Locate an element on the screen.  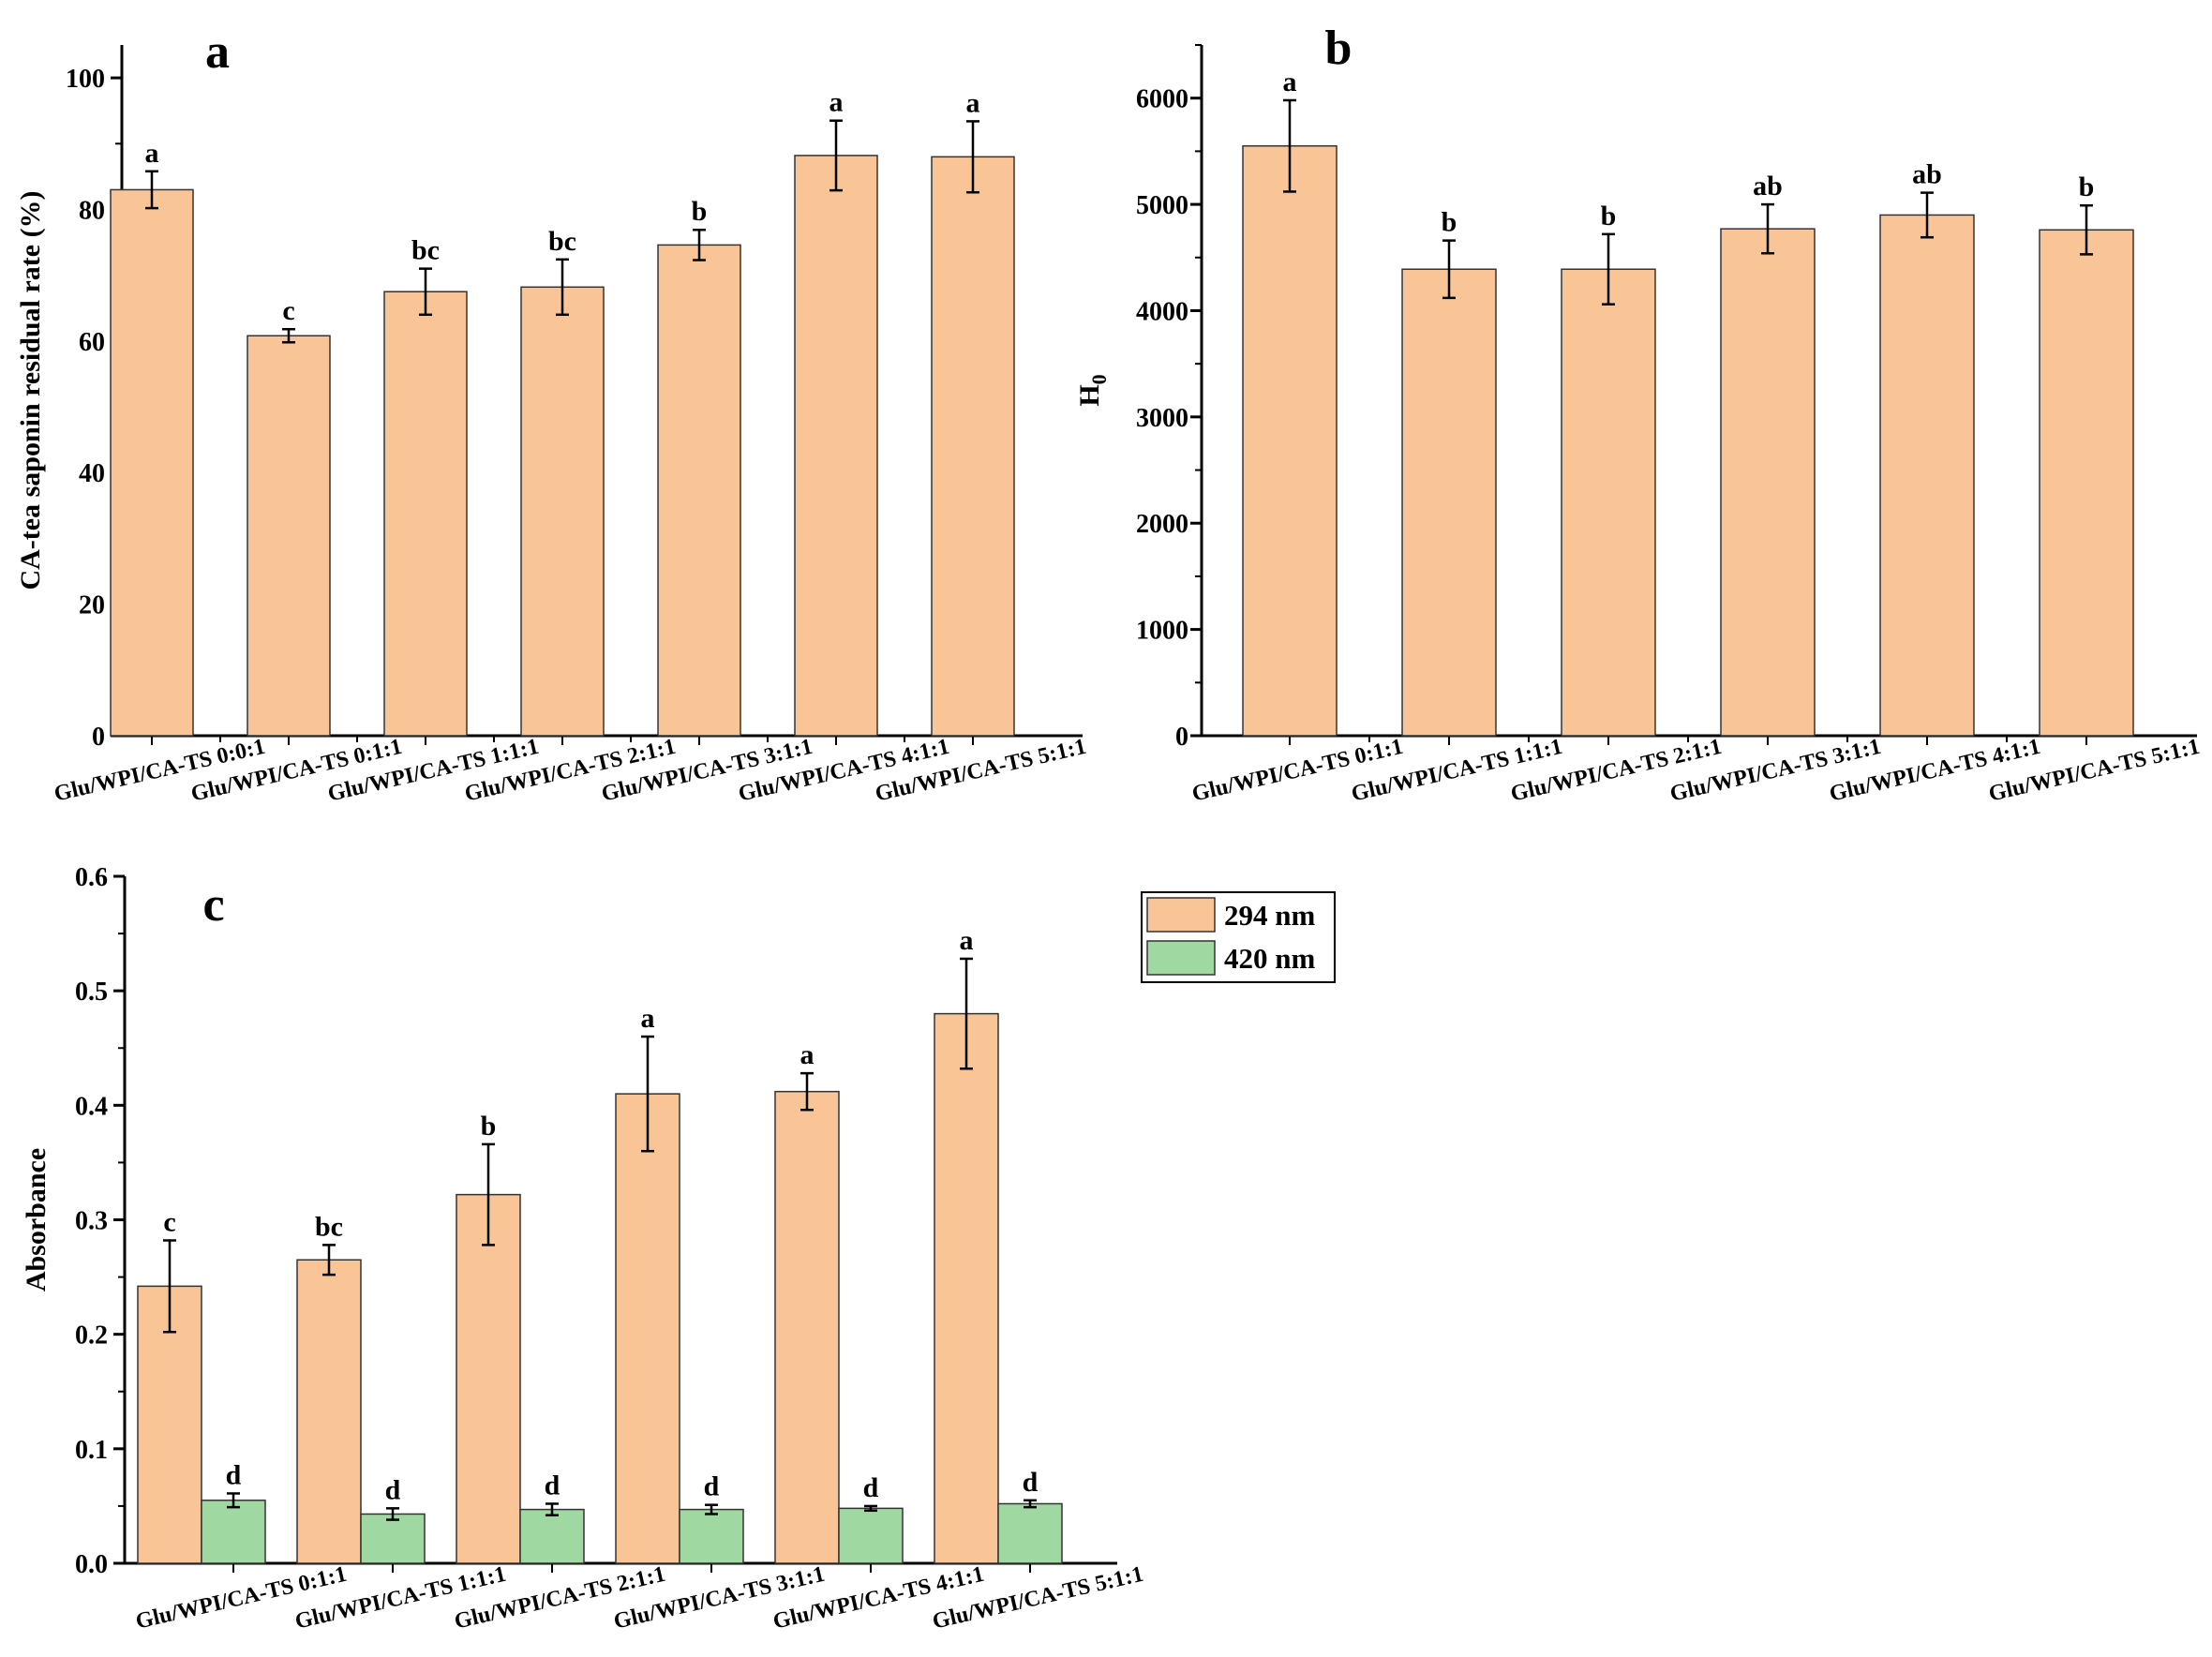
y-tick-label-c: 0.0 is located at coordinates (91, 1564).